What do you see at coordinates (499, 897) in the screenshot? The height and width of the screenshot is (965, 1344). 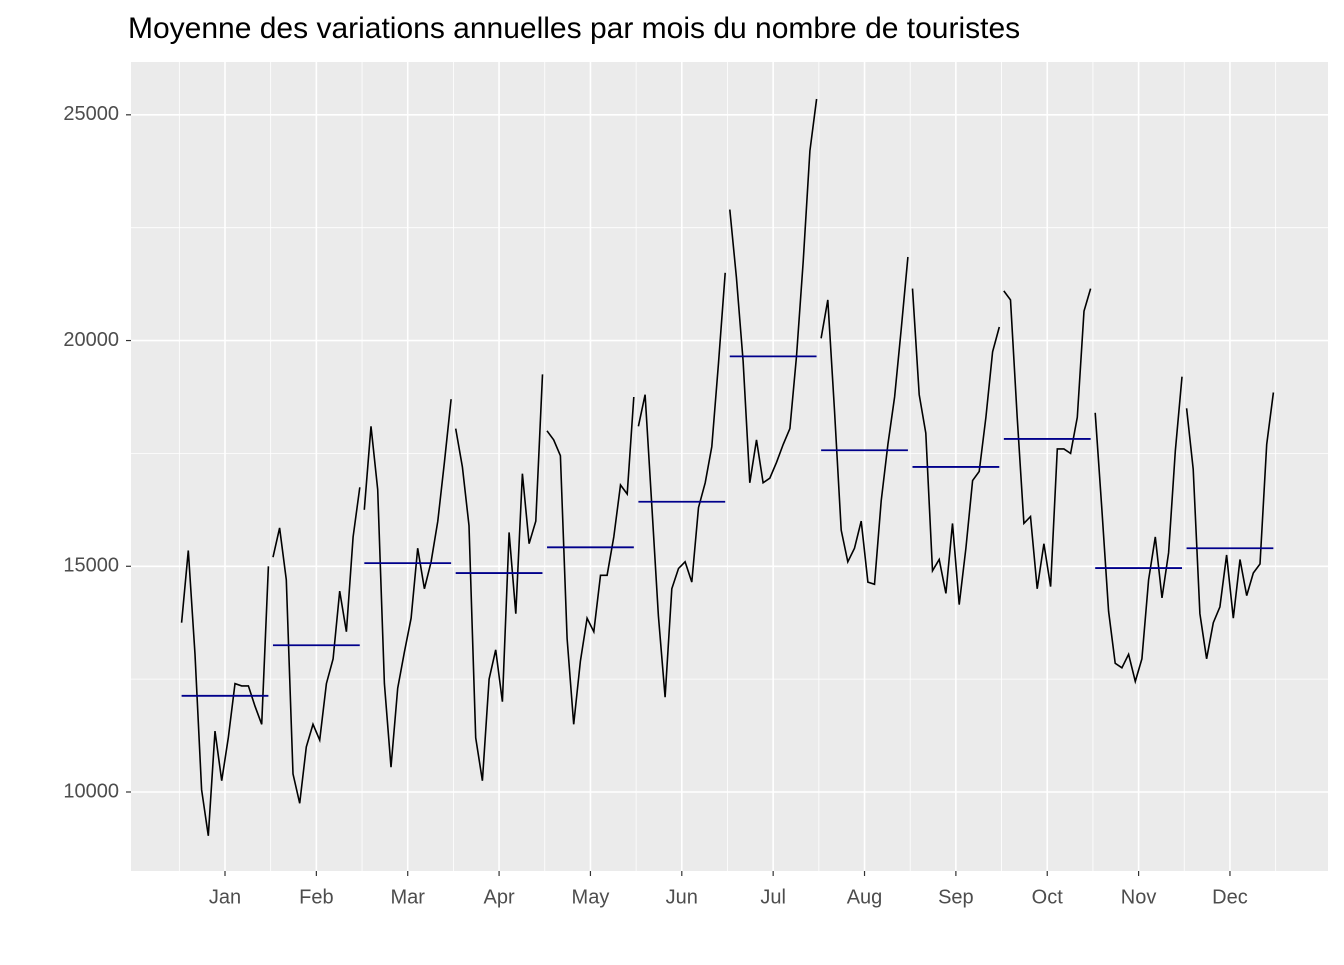 I see `x-tick-label: Apr` at bounding box center [499, 897].